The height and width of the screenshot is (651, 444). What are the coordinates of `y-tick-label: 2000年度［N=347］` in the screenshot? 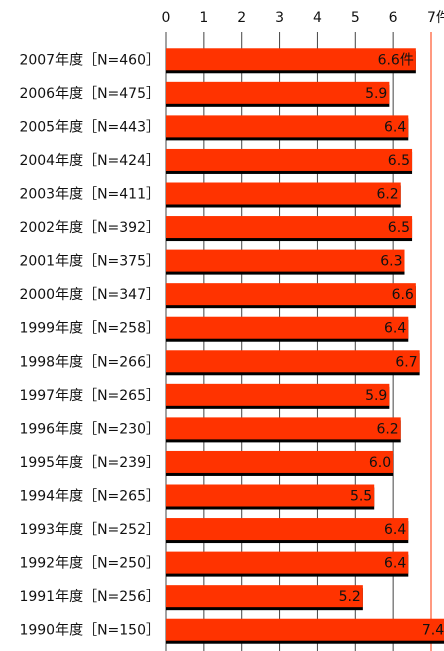 It's located at (89, 295).